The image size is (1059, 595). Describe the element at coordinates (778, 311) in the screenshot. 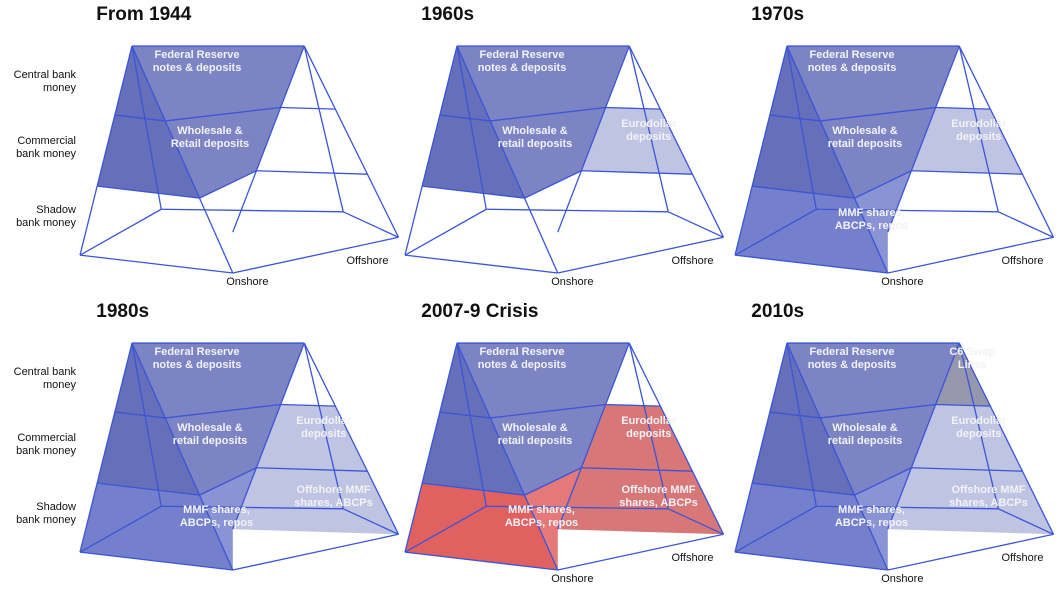

I see `panel-title: 2010s` at that location.